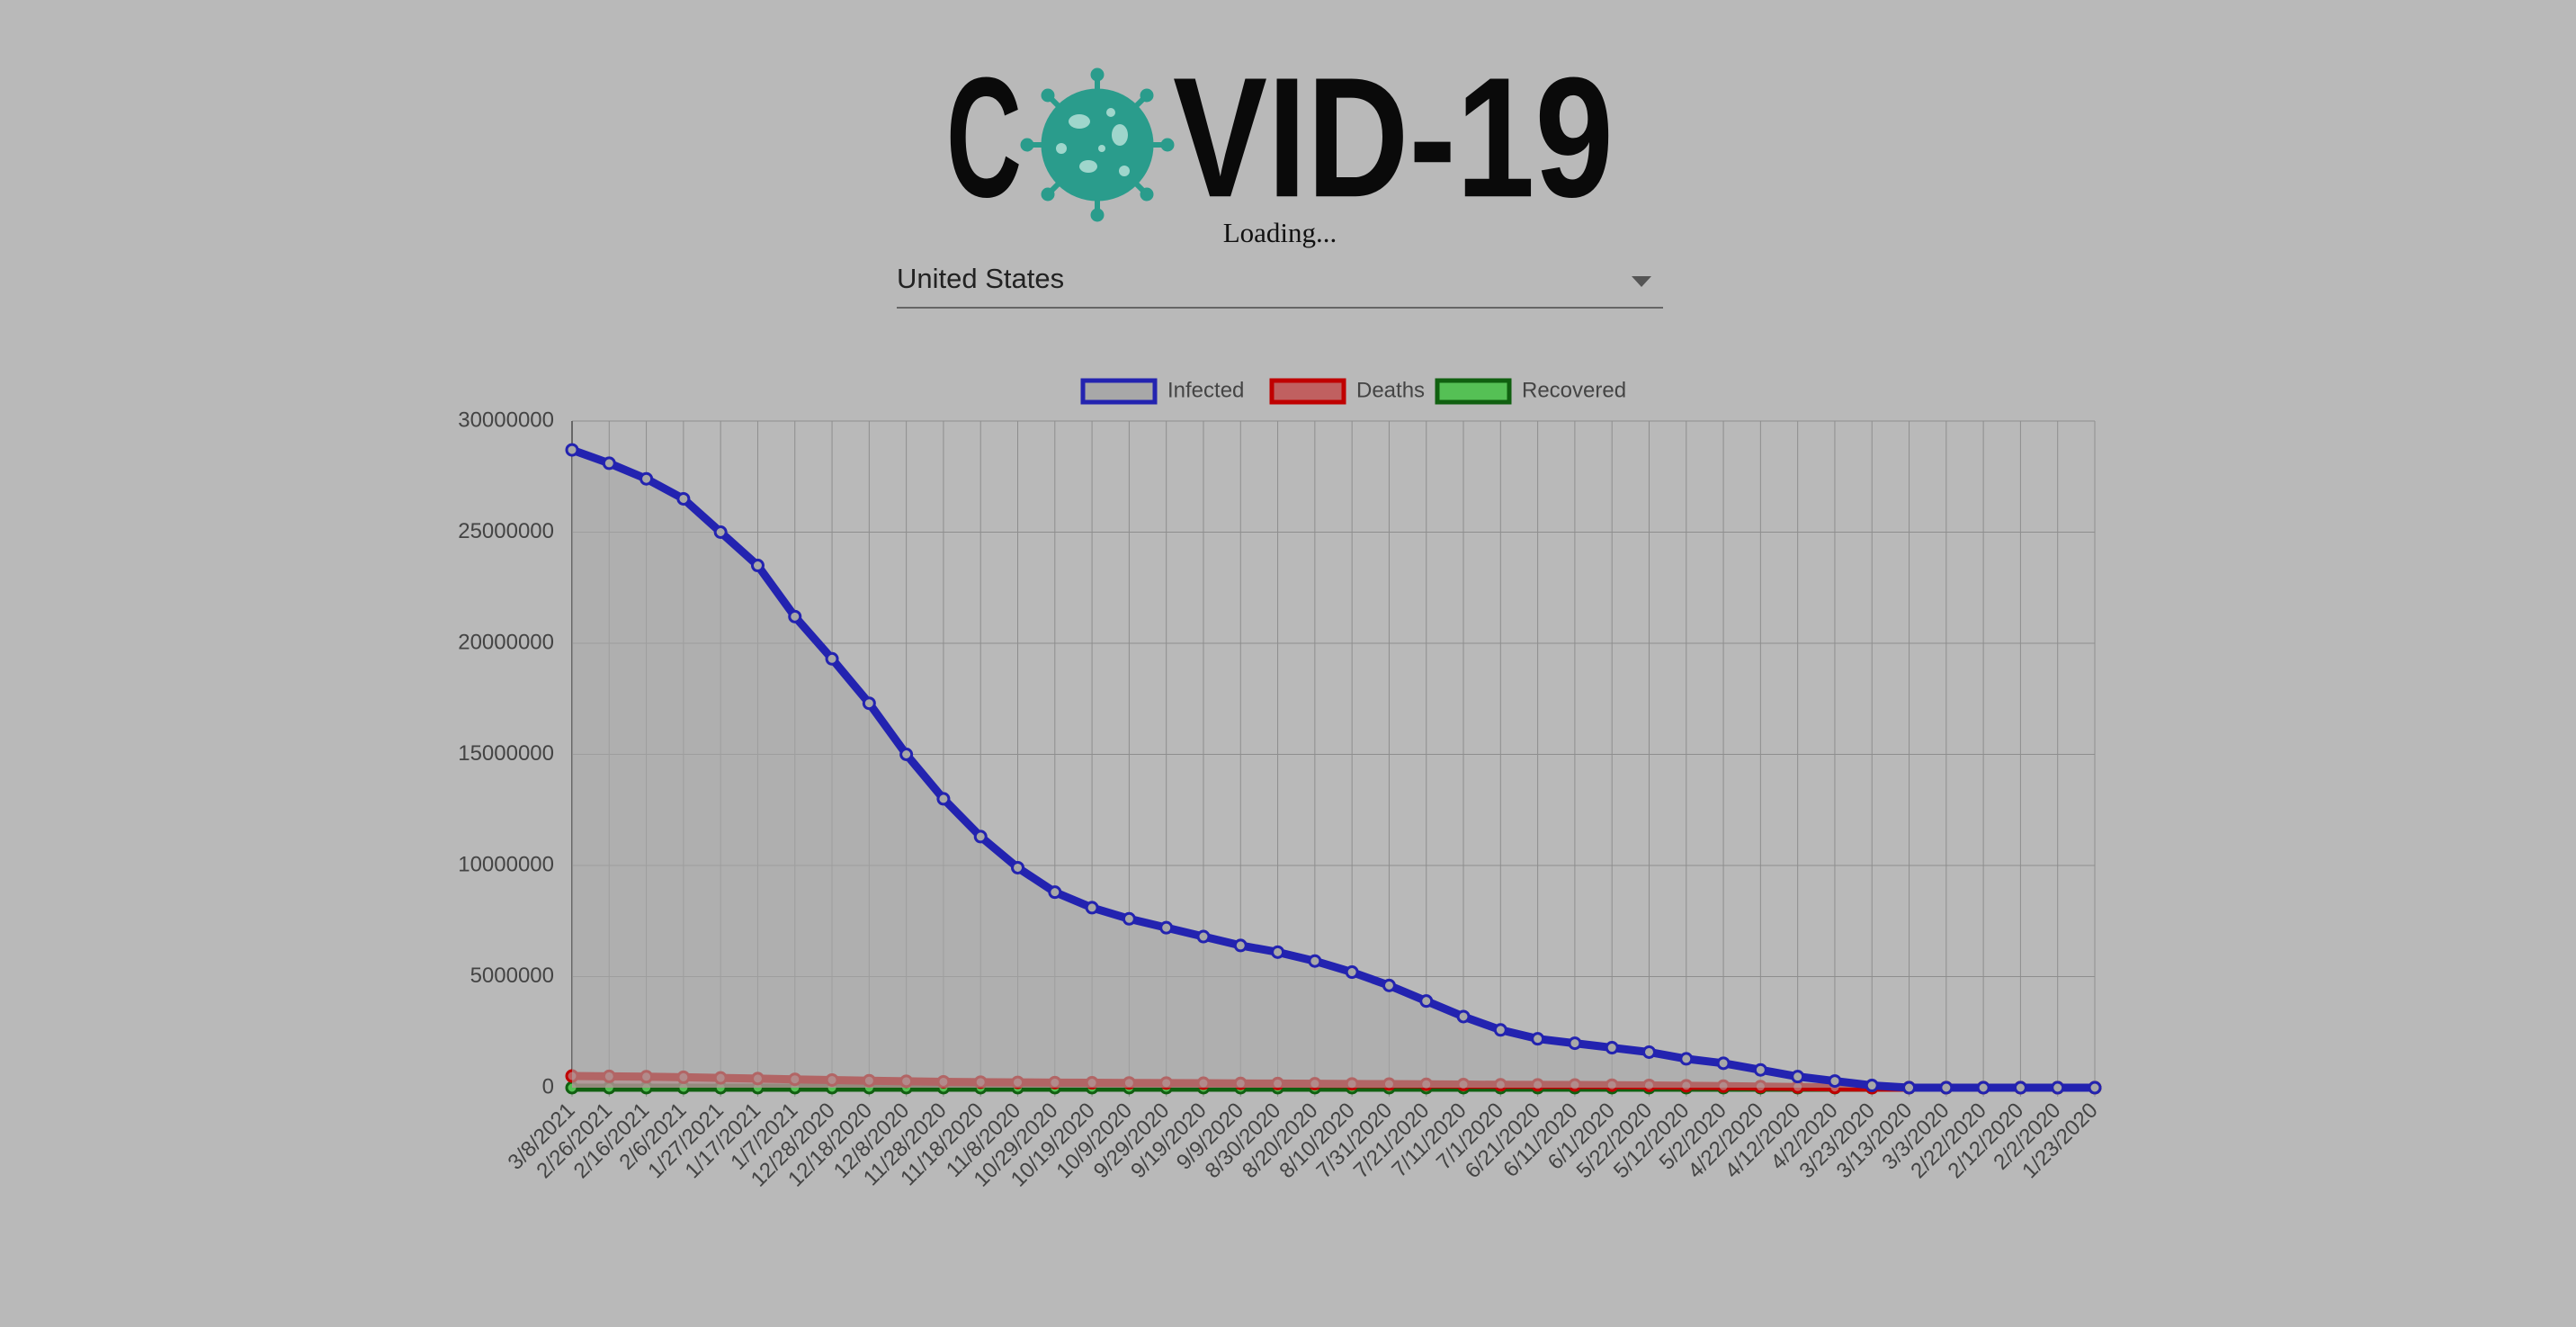 This screenshot has height=1327, width=2576. Describe the element at coordinates (1641, 282) in the screenshot. I see `dropdown-arrow` at that location.